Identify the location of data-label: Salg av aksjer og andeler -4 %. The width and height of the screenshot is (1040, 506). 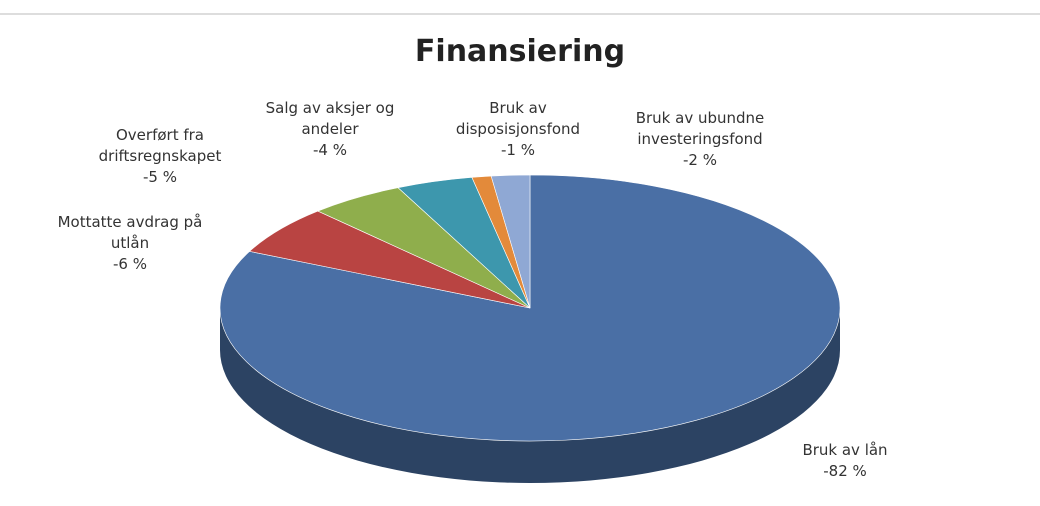
(330, 129).